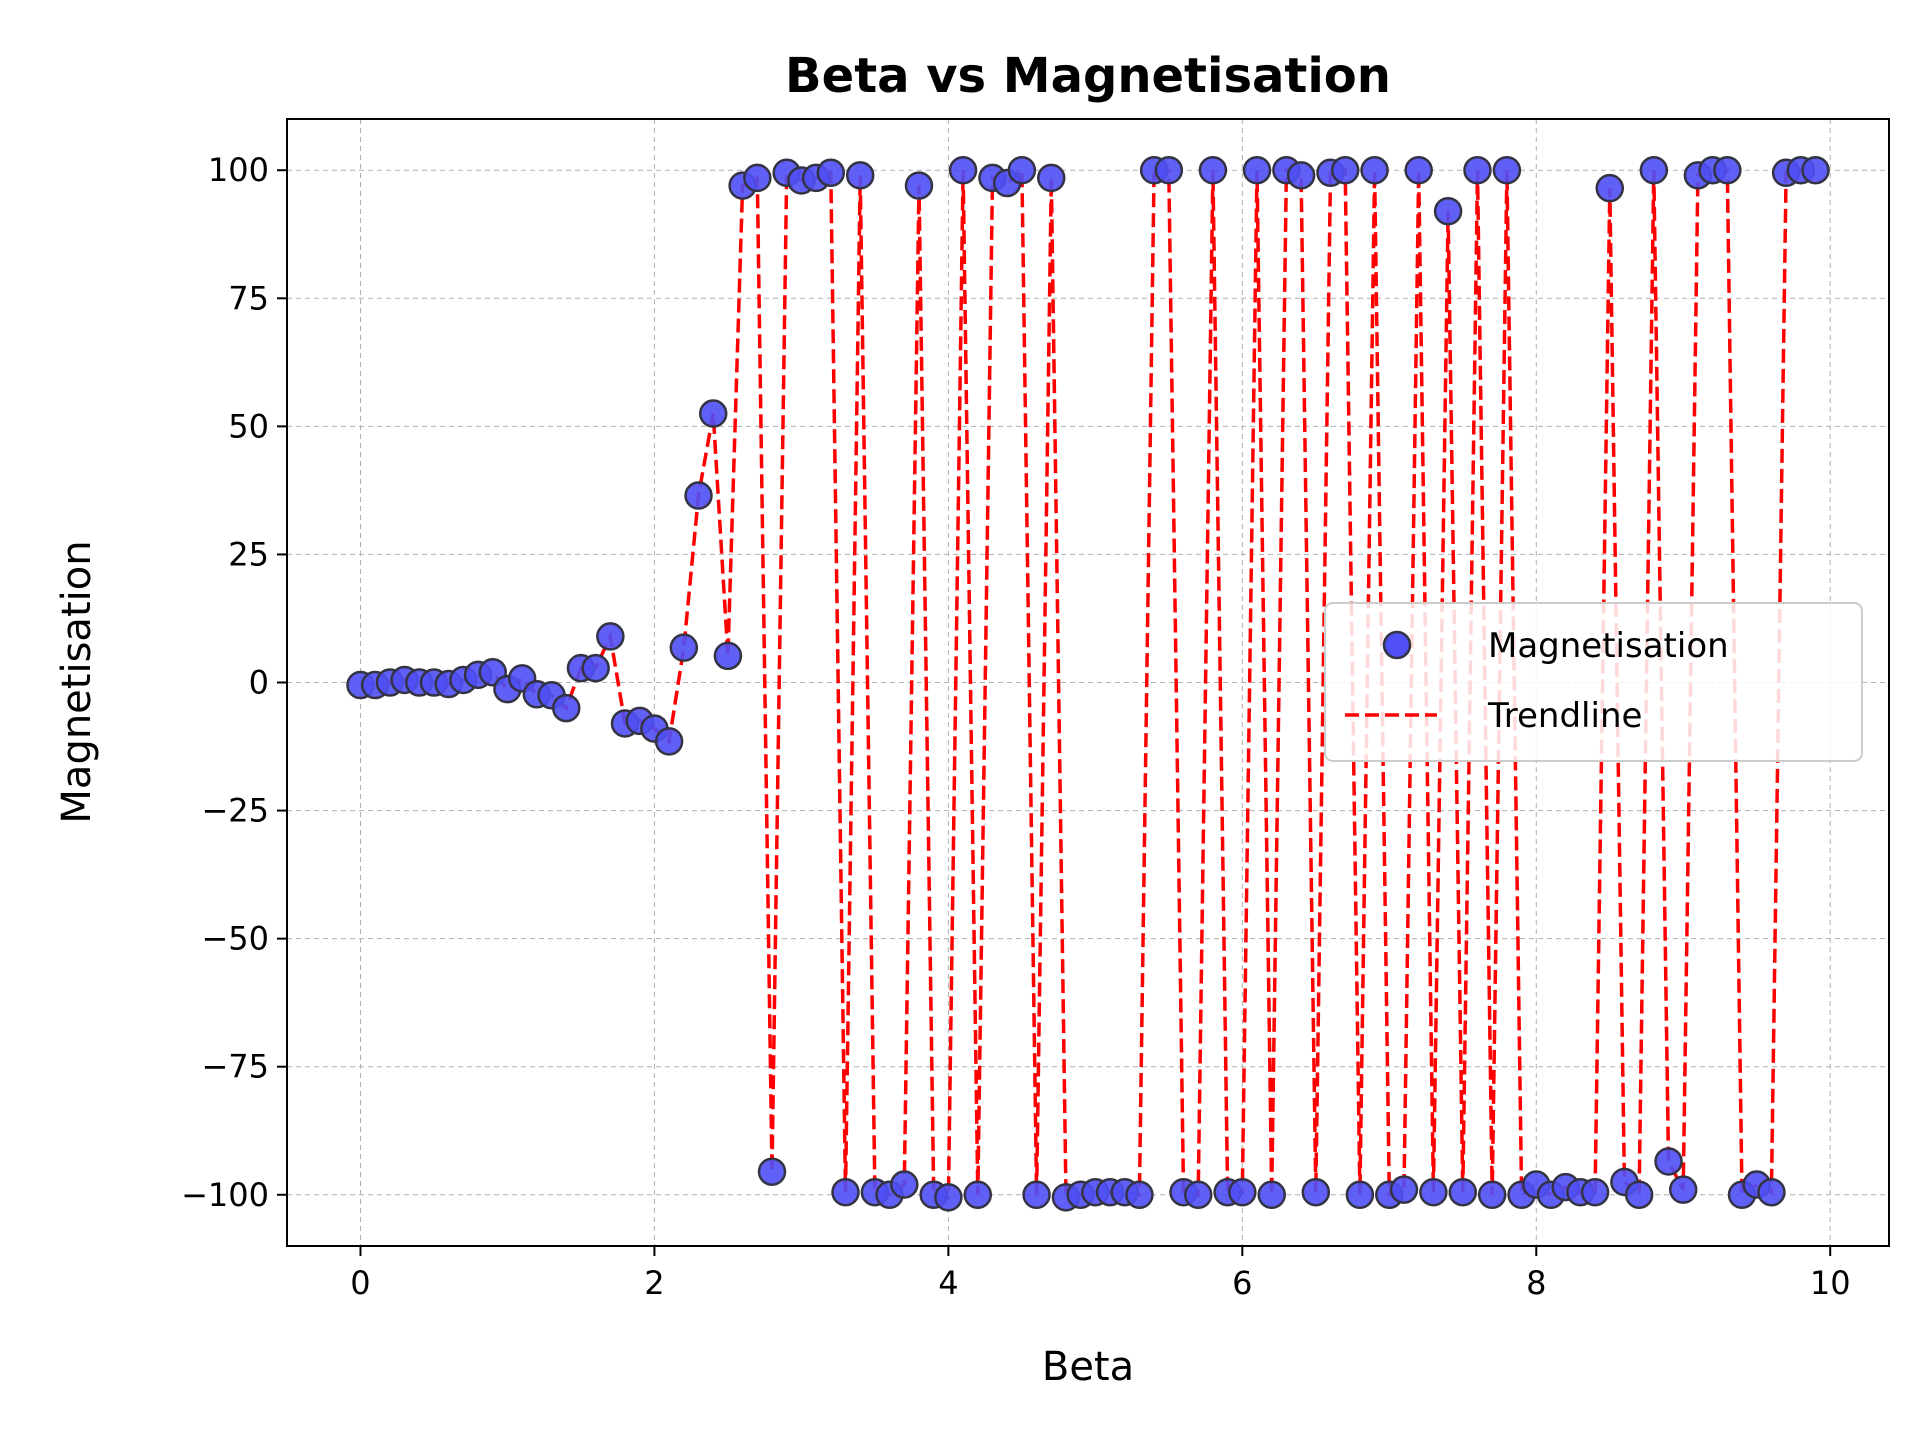 This screenshot has height=1440, width=1920. Describe the element at coordinates (1088, 1367) in the screenshot. I see `x-axis-label: Beta` at that location.